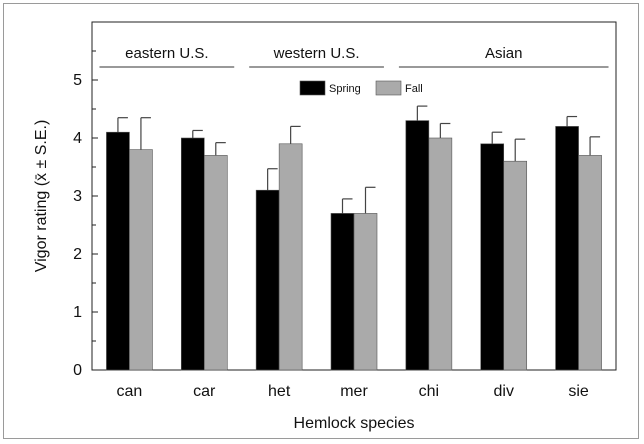 The height and width of the screenshot is (444, 644). I want to click on bar-spring-div, so click(492, 257).